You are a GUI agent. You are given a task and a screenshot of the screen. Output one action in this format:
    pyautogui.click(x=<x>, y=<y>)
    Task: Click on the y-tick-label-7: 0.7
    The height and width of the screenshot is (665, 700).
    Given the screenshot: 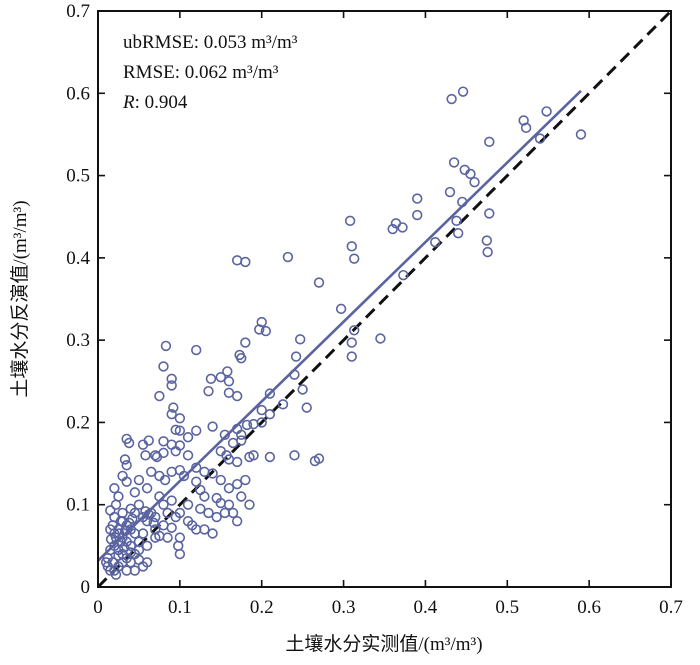 What is the action you would take?
    pyautogui.click(x=78, y=11)
    